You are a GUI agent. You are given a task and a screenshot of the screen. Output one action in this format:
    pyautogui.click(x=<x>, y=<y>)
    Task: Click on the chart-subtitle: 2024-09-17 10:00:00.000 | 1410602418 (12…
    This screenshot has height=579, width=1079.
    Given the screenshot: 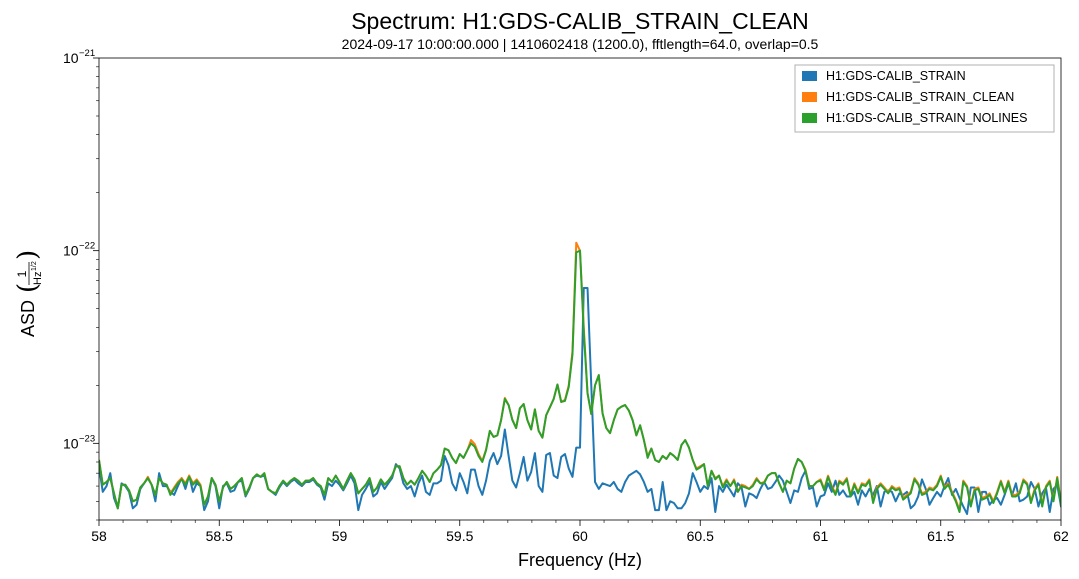 What is the action you would take?
    pyautogui.click(x=580, y=44)
    